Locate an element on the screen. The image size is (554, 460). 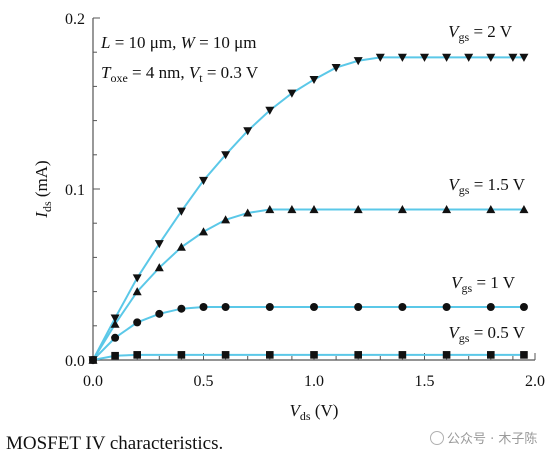
y-axis-title-main: I is located at coordinates (41, 215).